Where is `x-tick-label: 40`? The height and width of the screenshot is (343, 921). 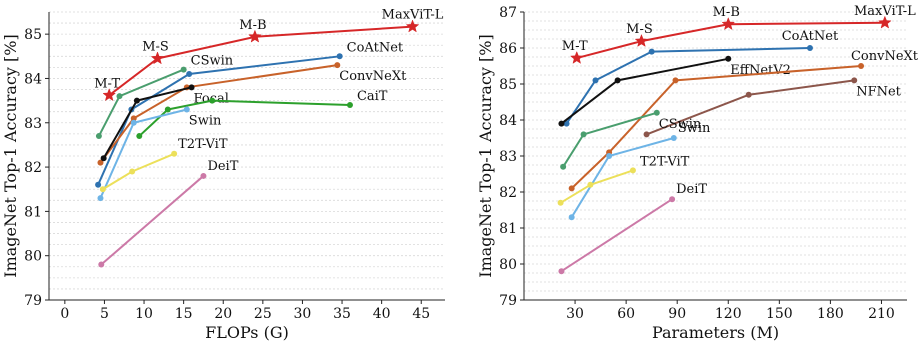 x-tick-label: 40 is located at coordinates (382, 314).